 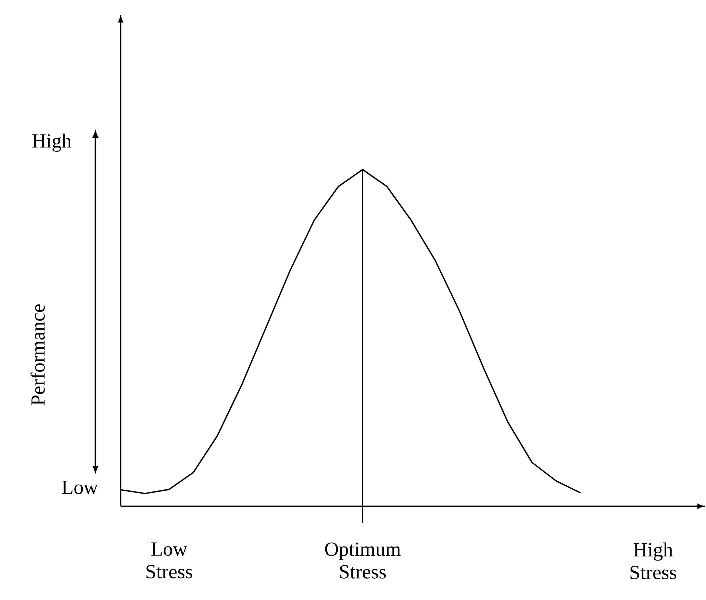 I want to click on y-axis-title: Performance, so click(x=37, y=355).